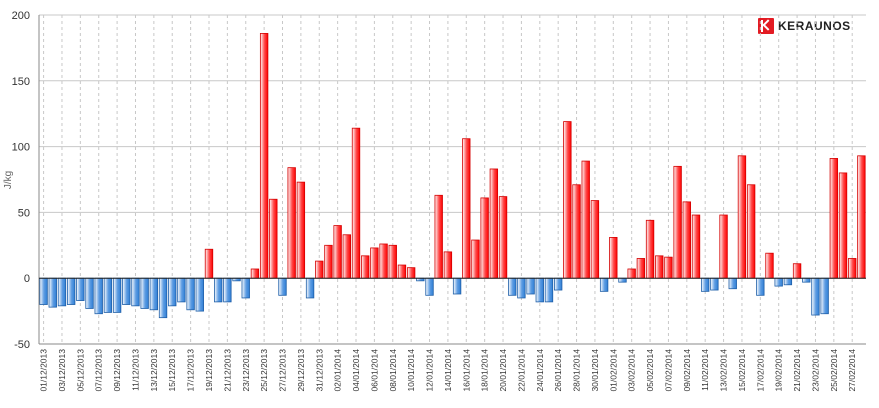 The image size is (879, 408). I want to click on x-tick-label: 14/01/2014, so click(448, 370).